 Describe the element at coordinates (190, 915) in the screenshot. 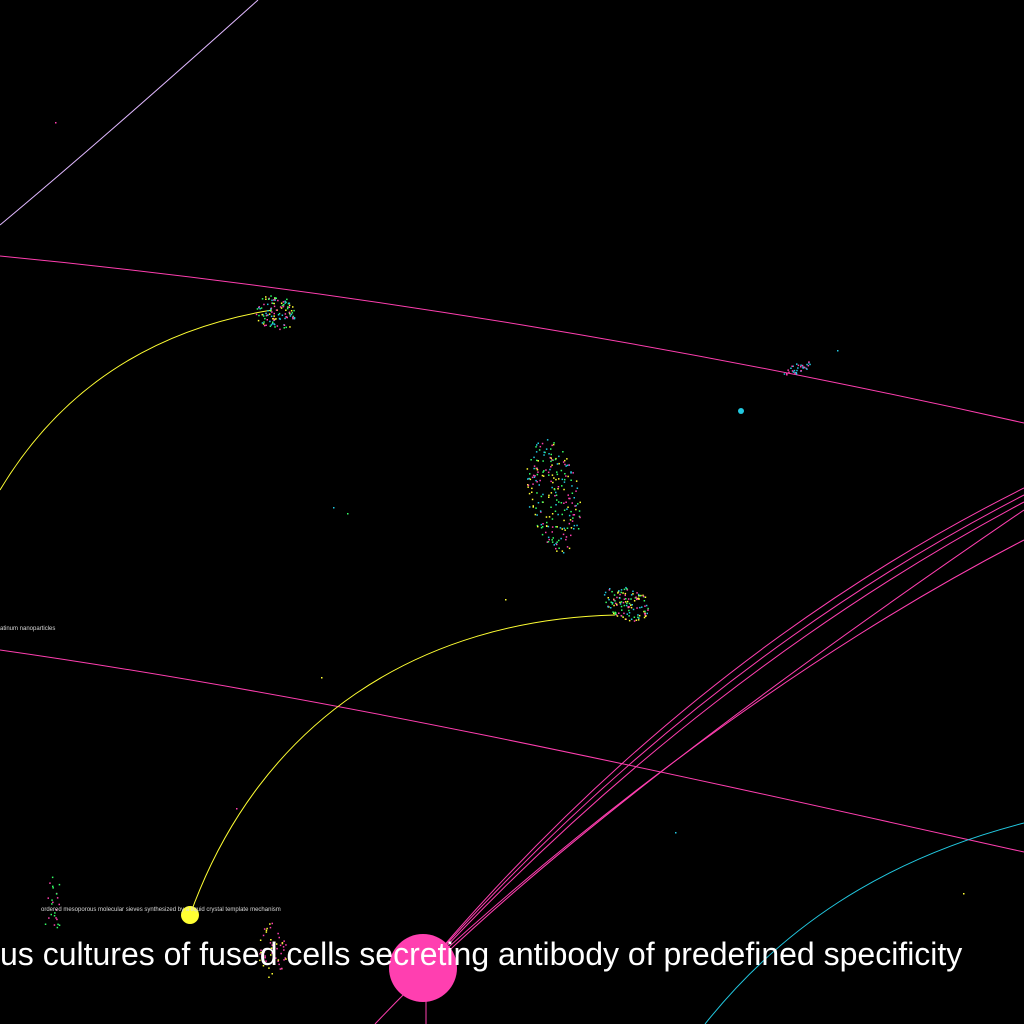

I see `mesoporous-sieves-node` at that location.